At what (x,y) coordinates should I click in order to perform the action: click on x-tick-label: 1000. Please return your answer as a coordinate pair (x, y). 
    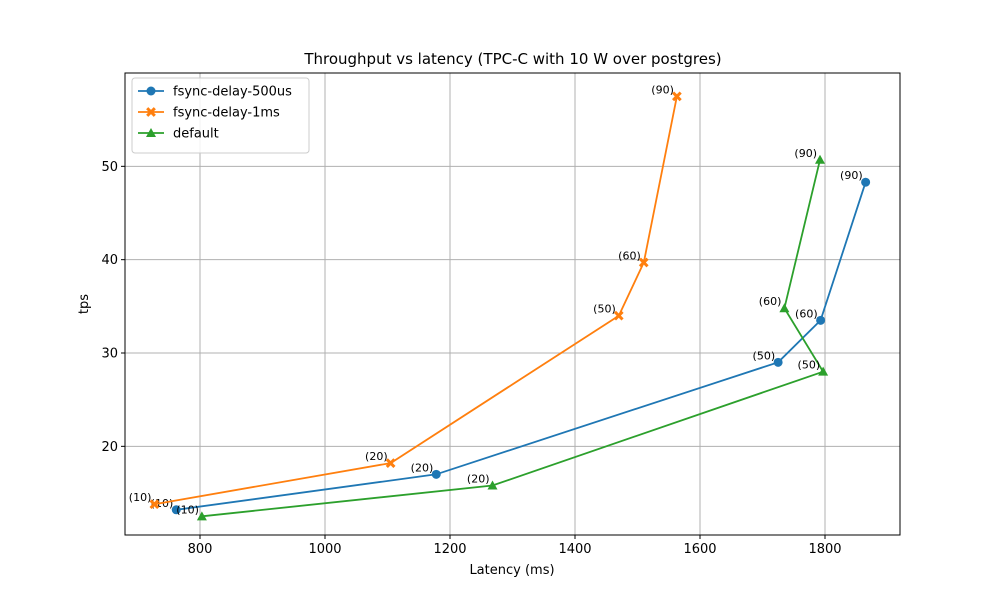
    Looking at the image, I should click on (324, 549).